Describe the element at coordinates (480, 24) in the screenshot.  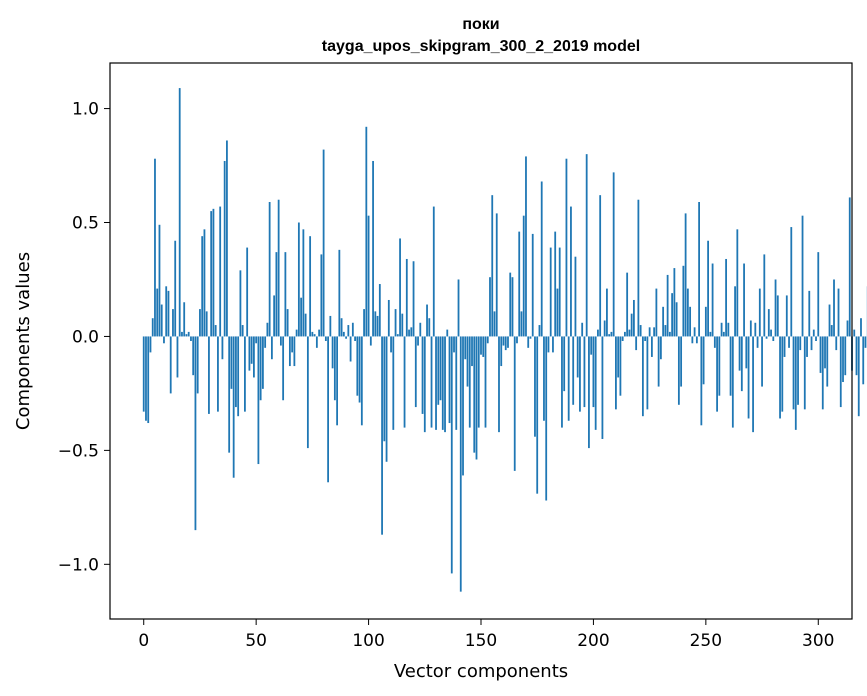
I see `chart-title: поки` at that location.